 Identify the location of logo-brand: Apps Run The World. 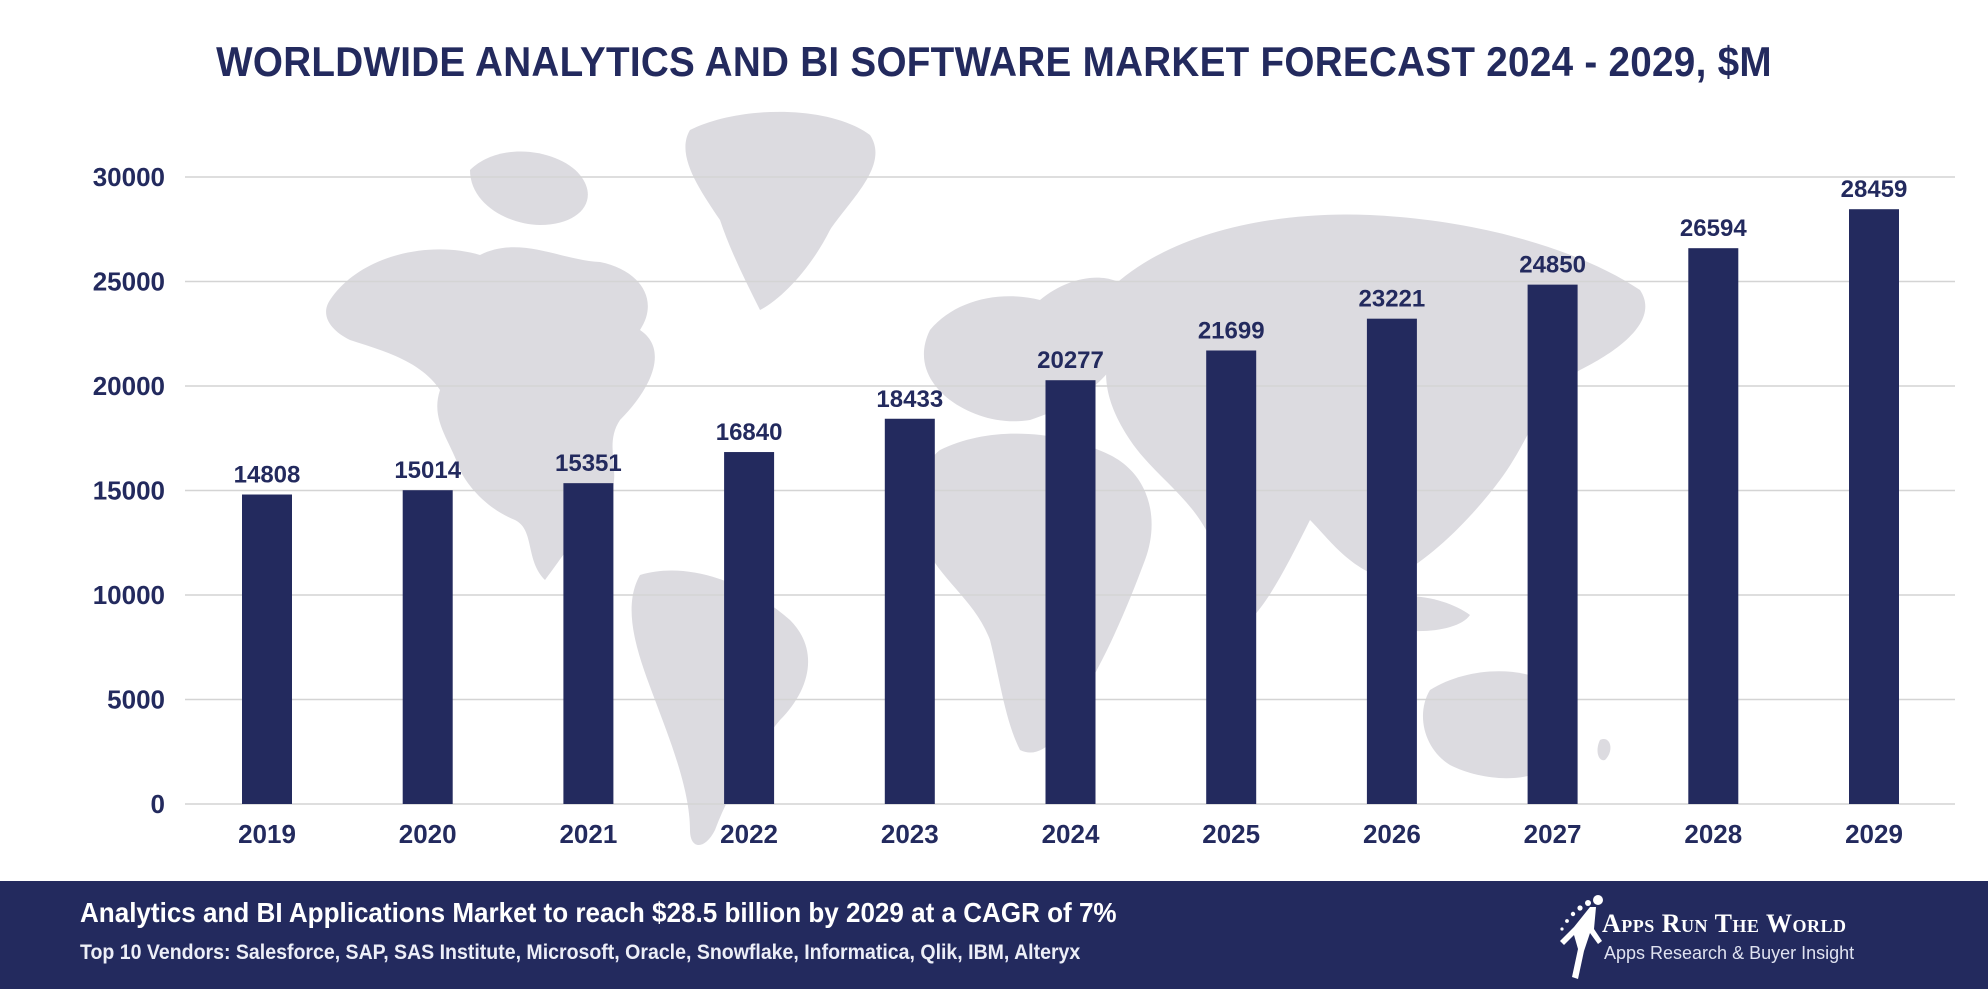
(1724, 923).